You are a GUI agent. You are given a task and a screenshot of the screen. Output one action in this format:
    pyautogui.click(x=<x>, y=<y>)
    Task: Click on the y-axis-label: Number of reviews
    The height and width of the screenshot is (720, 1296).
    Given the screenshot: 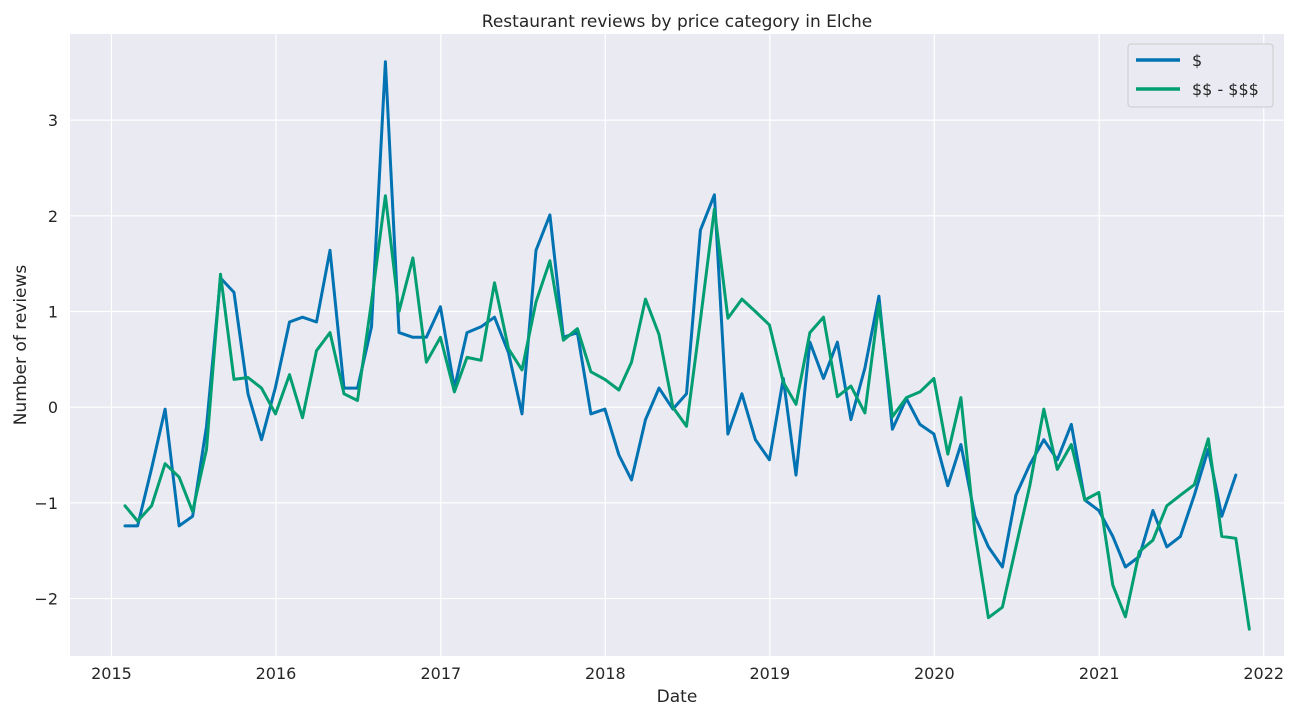 What is the action you would take?
    pyautogui.click(x=21, y=345)
    